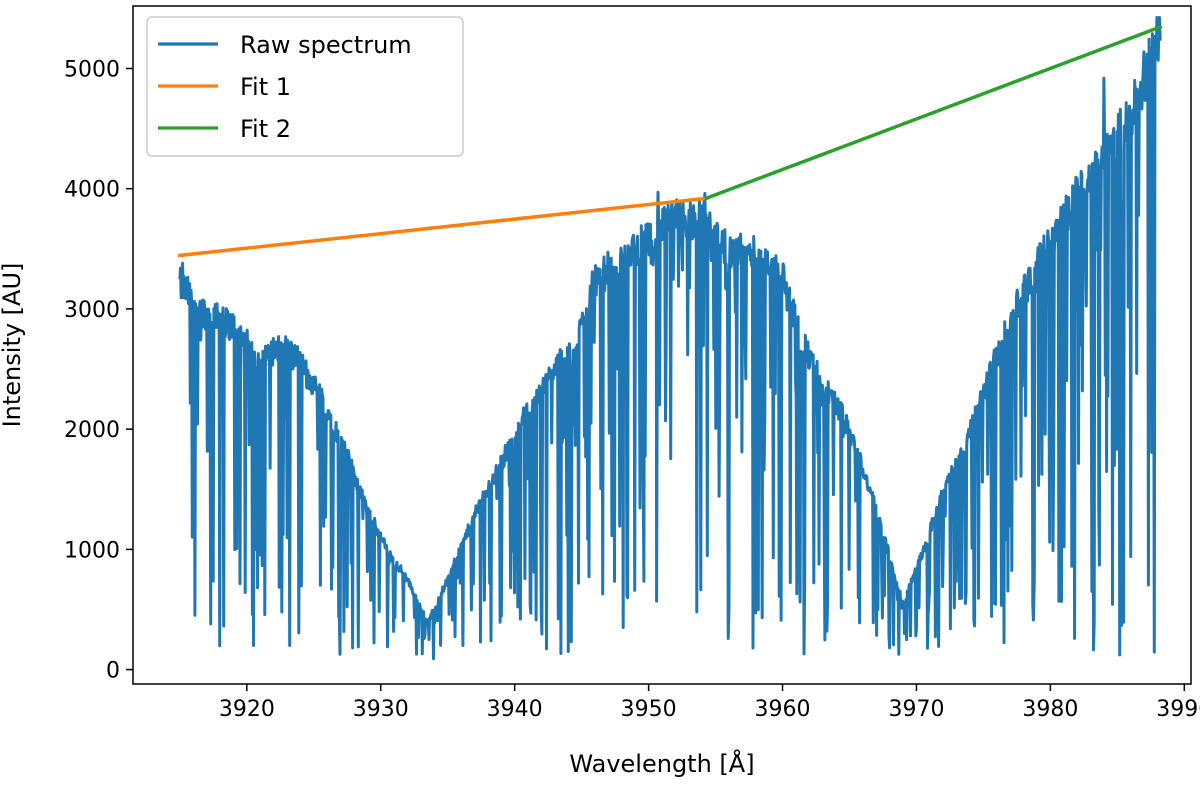  Describe the element at coordinates (265, 87) in the screenshot. I see `legend-label-fit-1: Fit 1` at that location.